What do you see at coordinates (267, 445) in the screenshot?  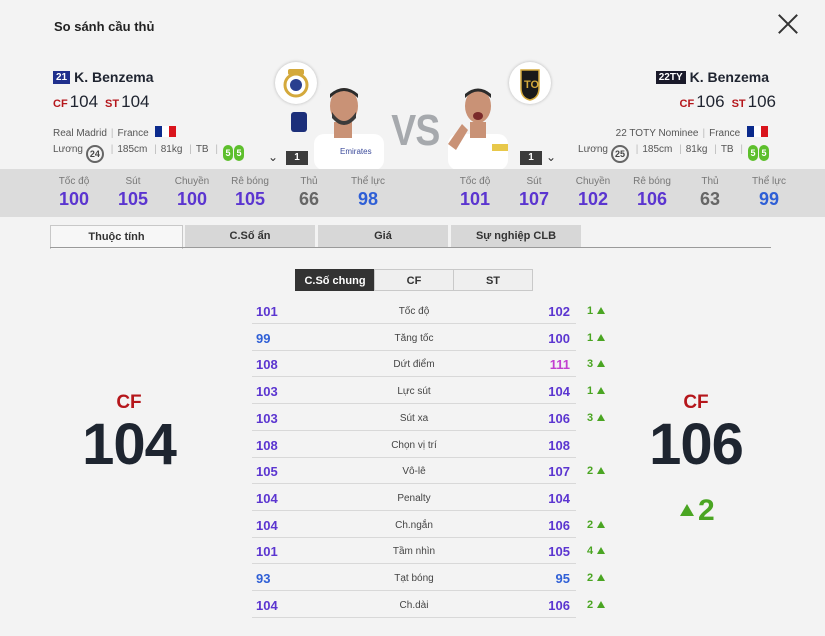 I see `left-attribute-value: 108` at bounding box center [267, 445].